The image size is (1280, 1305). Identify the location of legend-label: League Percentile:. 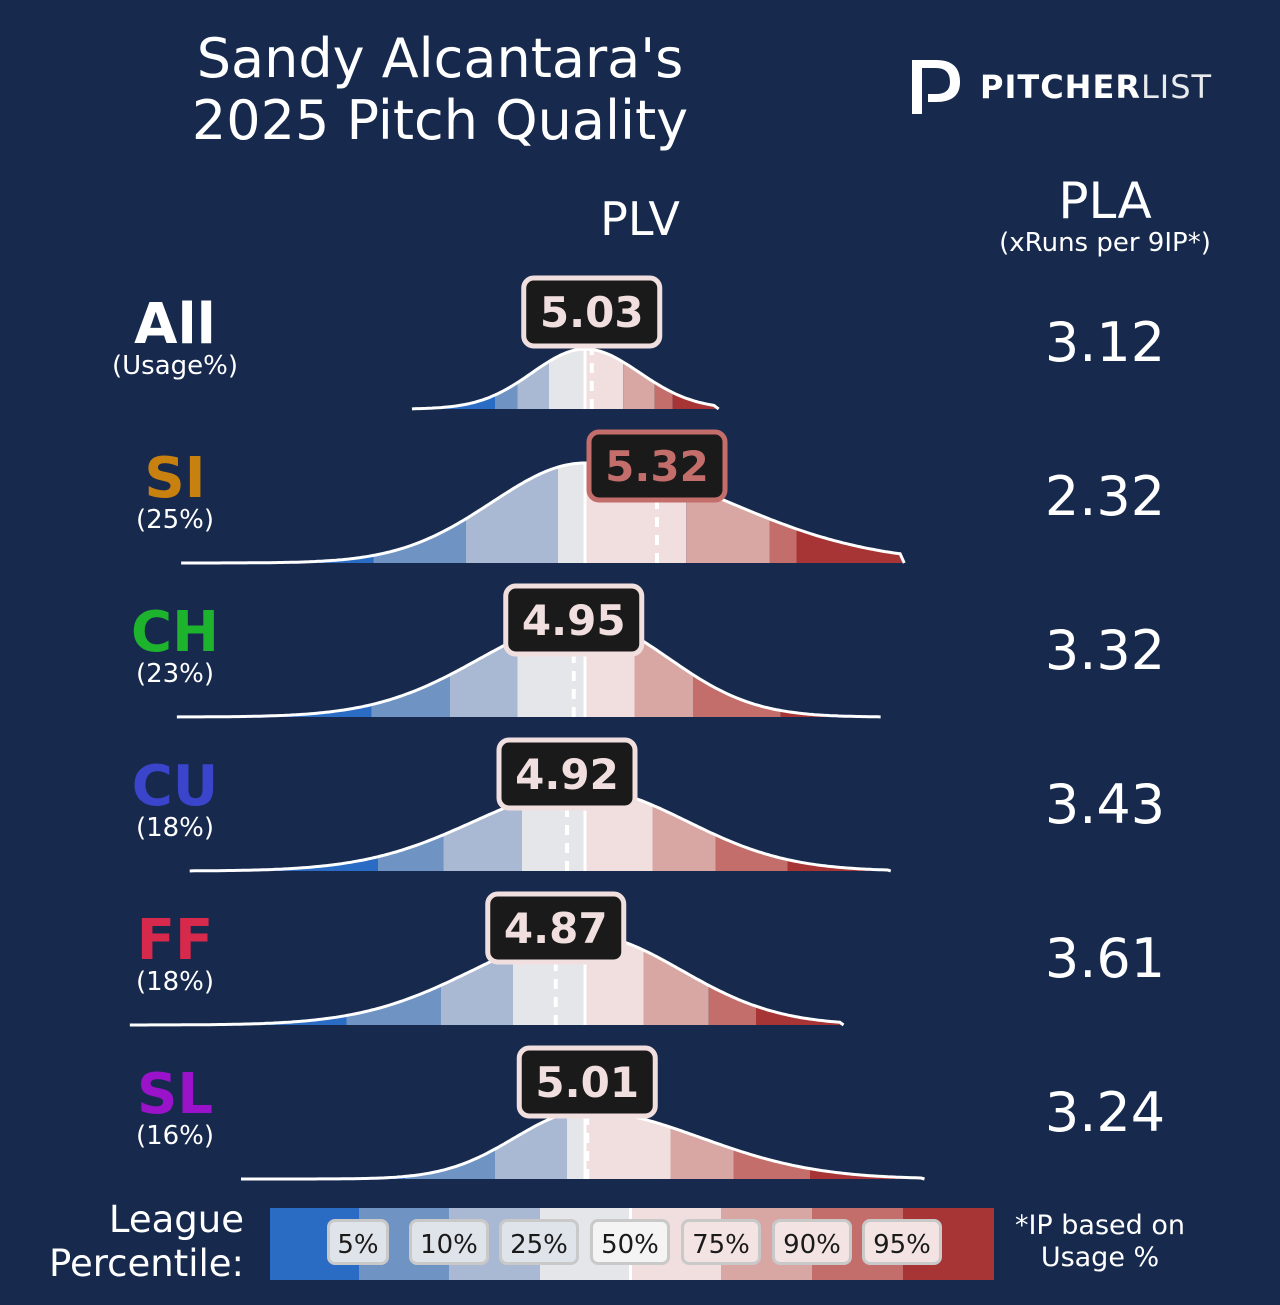
(137, 1242).